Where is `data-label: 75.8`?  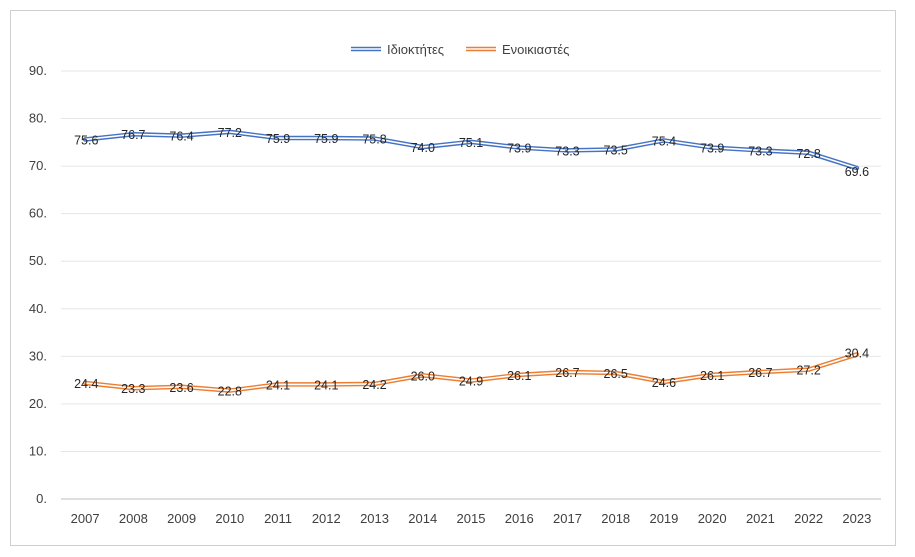
data-label: 75.8 is located at coordinates (374, 140).